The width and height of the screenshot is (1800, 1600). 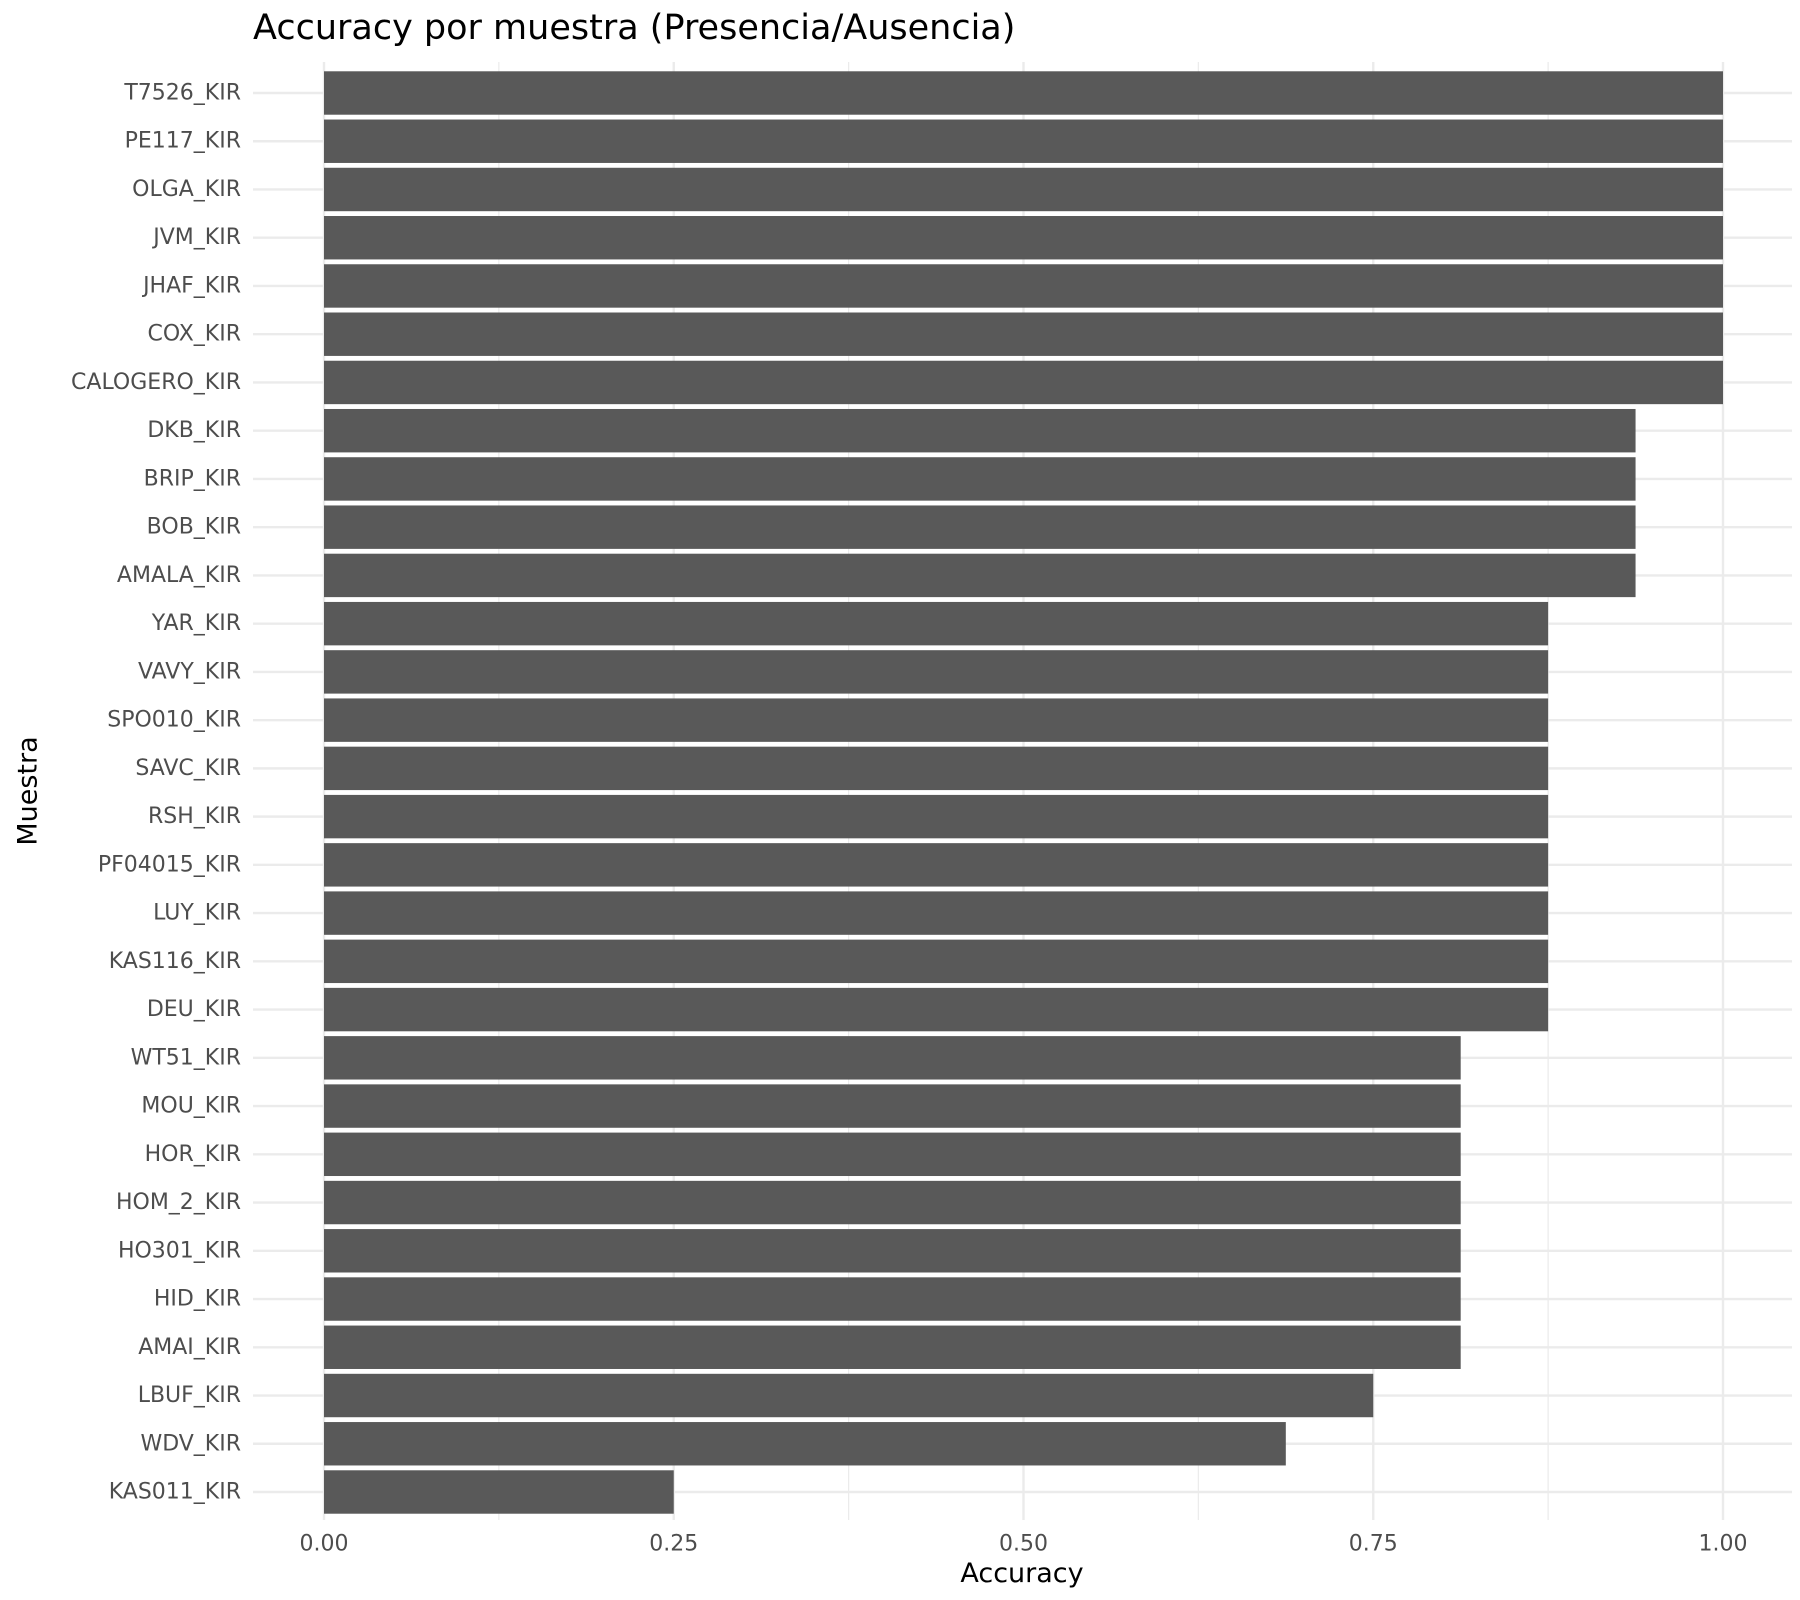 What do you see at coordinates (324, 1544) in the screenshot?
I see `x-tick-label: 0.00` at bounding box center [324, 1544].